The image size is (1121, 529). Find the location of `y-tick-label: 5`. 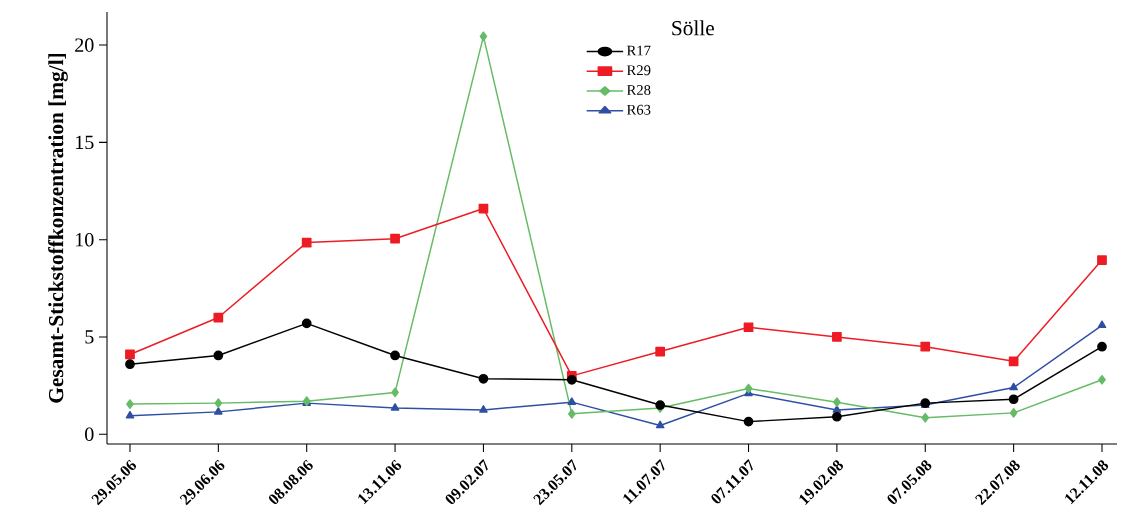

y-tick-label: 5 is located at coordinates (89, 337).